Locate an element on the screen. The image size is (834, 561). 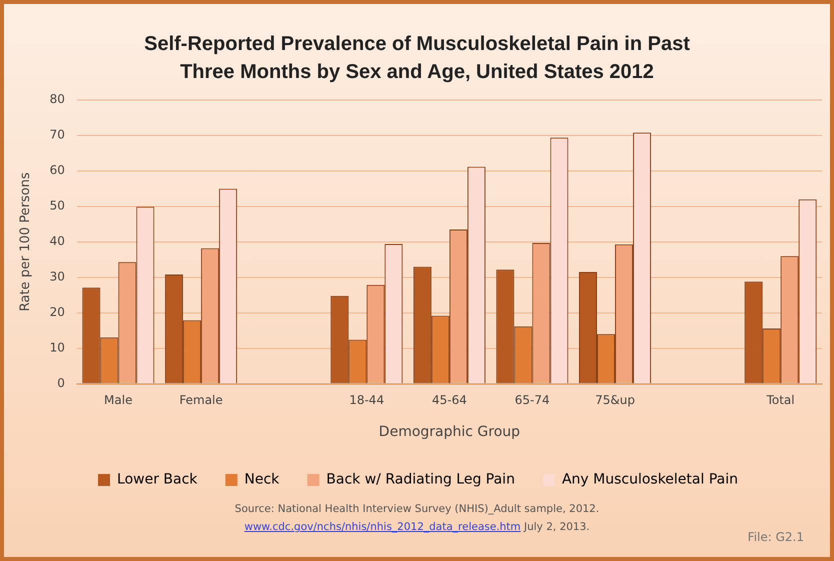
x-tick-label: 75&up is located at coordinates (615, 400).